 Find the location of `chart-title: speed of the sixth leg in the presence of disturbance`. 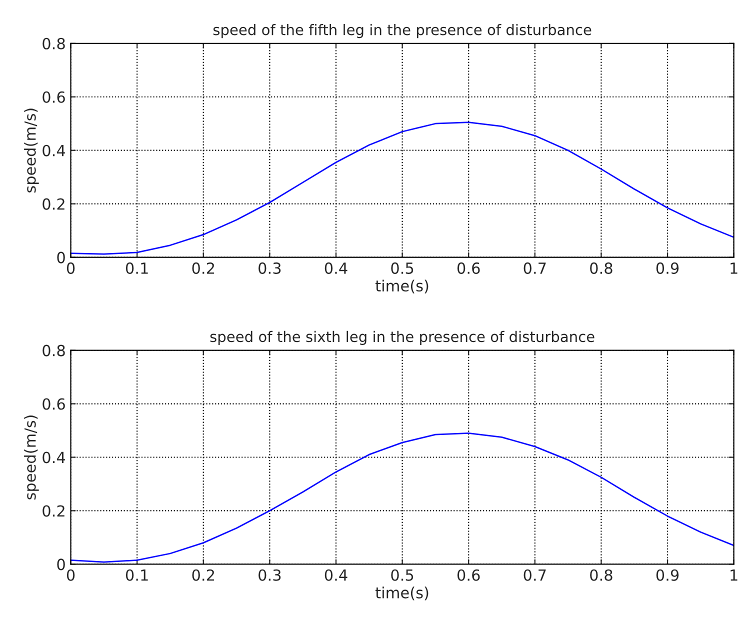

chart-title: speed of the sixth leg in the presence of disturbance is located at coordinates (402, 337).